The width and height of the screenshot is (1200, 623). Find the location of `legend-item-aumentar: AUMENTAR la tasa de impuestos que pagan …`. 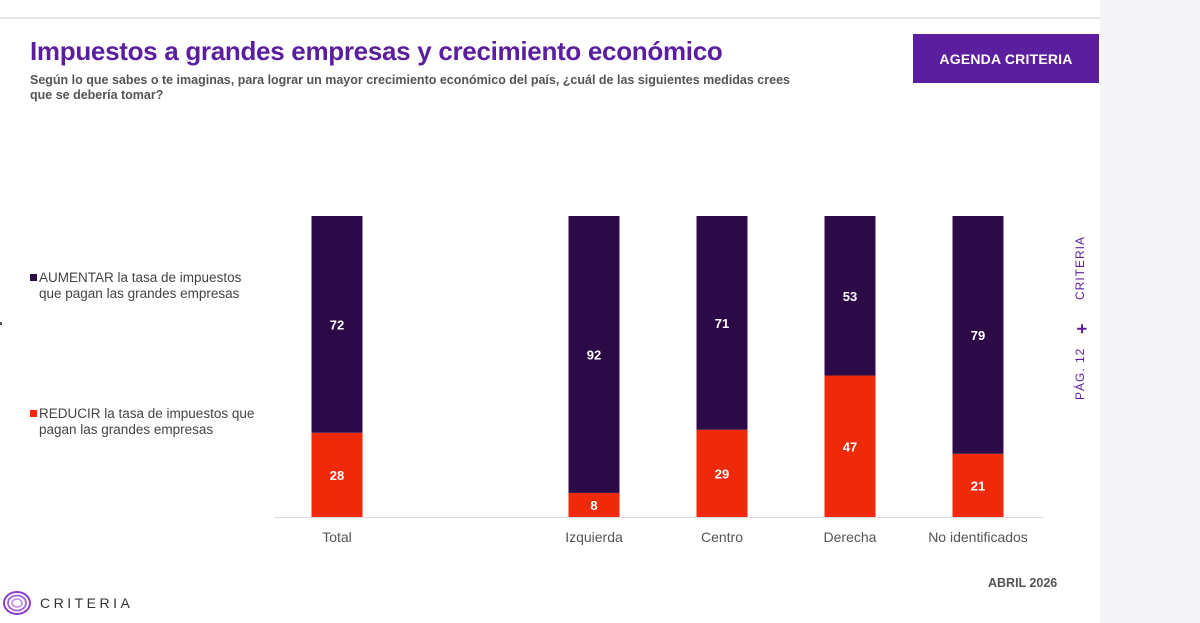

legend-item-aumentar: AUMENTAR la tasa de impuestos que pagan … is located at coordinates (142, 286).